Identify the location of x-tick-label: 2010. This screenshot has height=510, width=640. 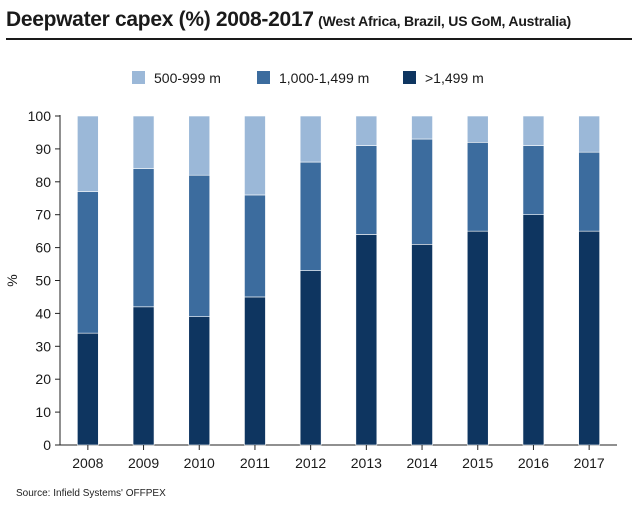
(199, 463).